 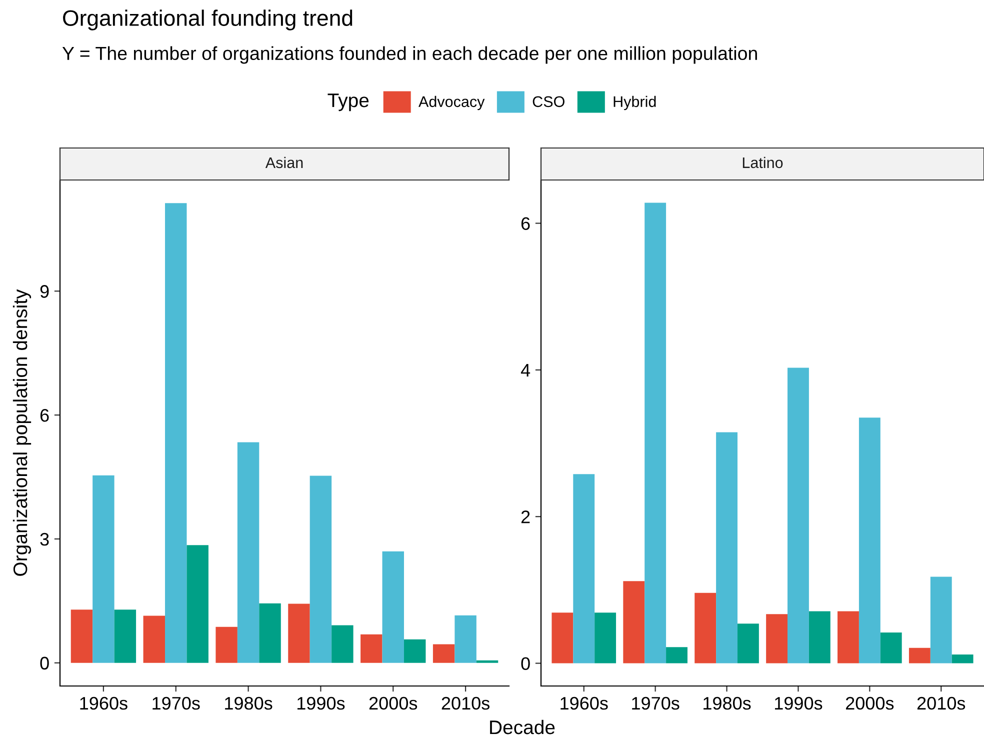 I want to click on legend-title: Type, so click(x=348, y=103).